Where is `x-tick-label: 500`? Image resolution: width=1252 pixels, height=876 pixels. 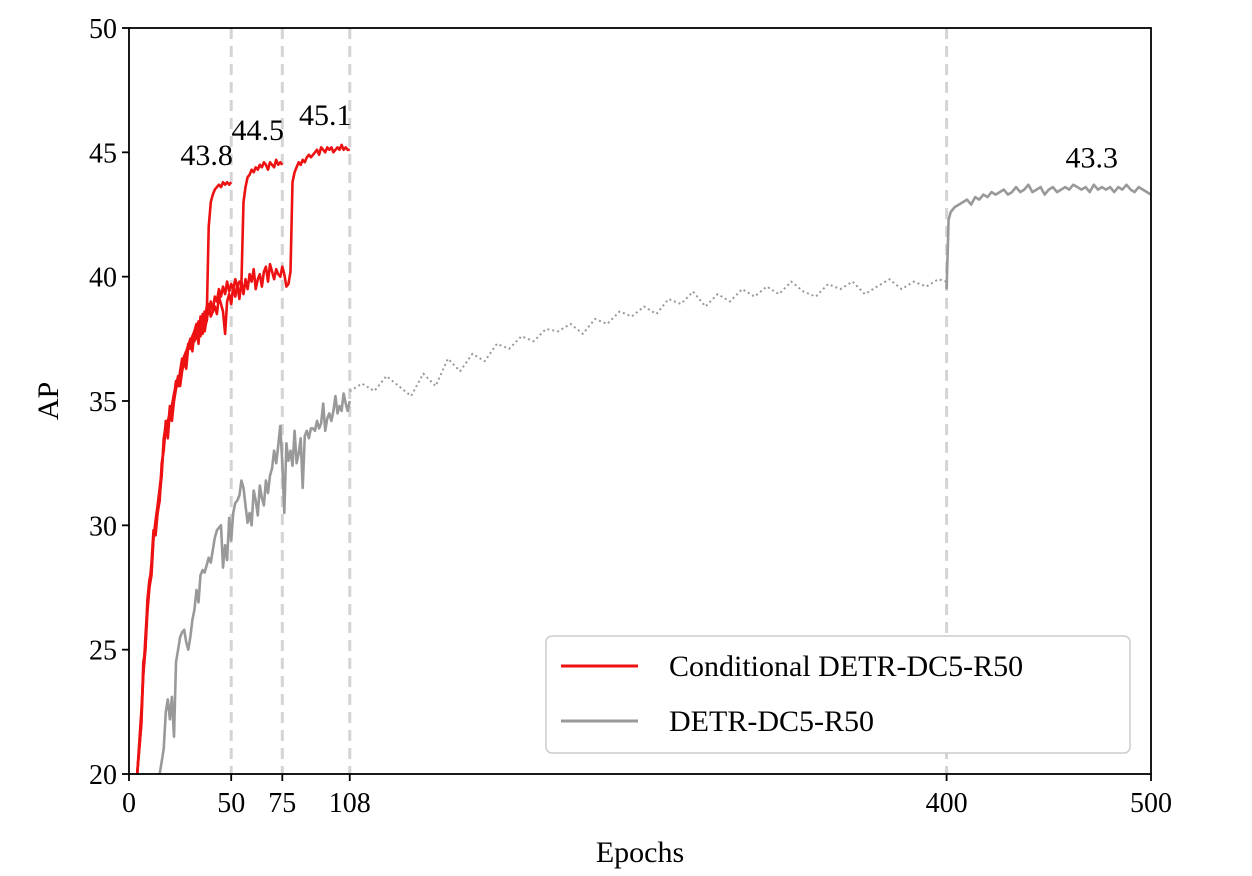
x-tick-label: 500 is located at coordinates (1151, 803).